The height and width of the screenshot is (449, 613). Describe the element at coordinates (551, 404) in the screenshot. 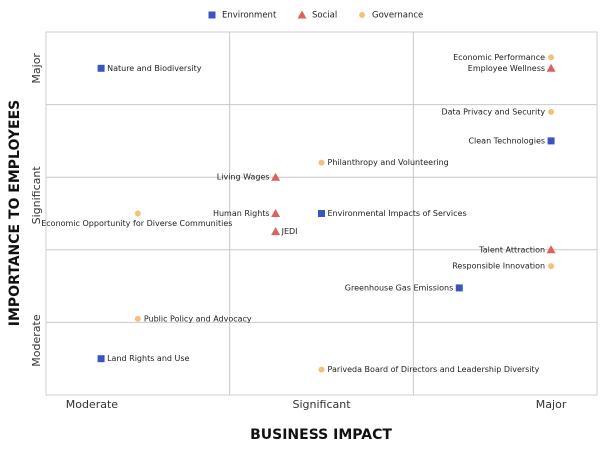

I see `x-tick-label: Major` at that location.